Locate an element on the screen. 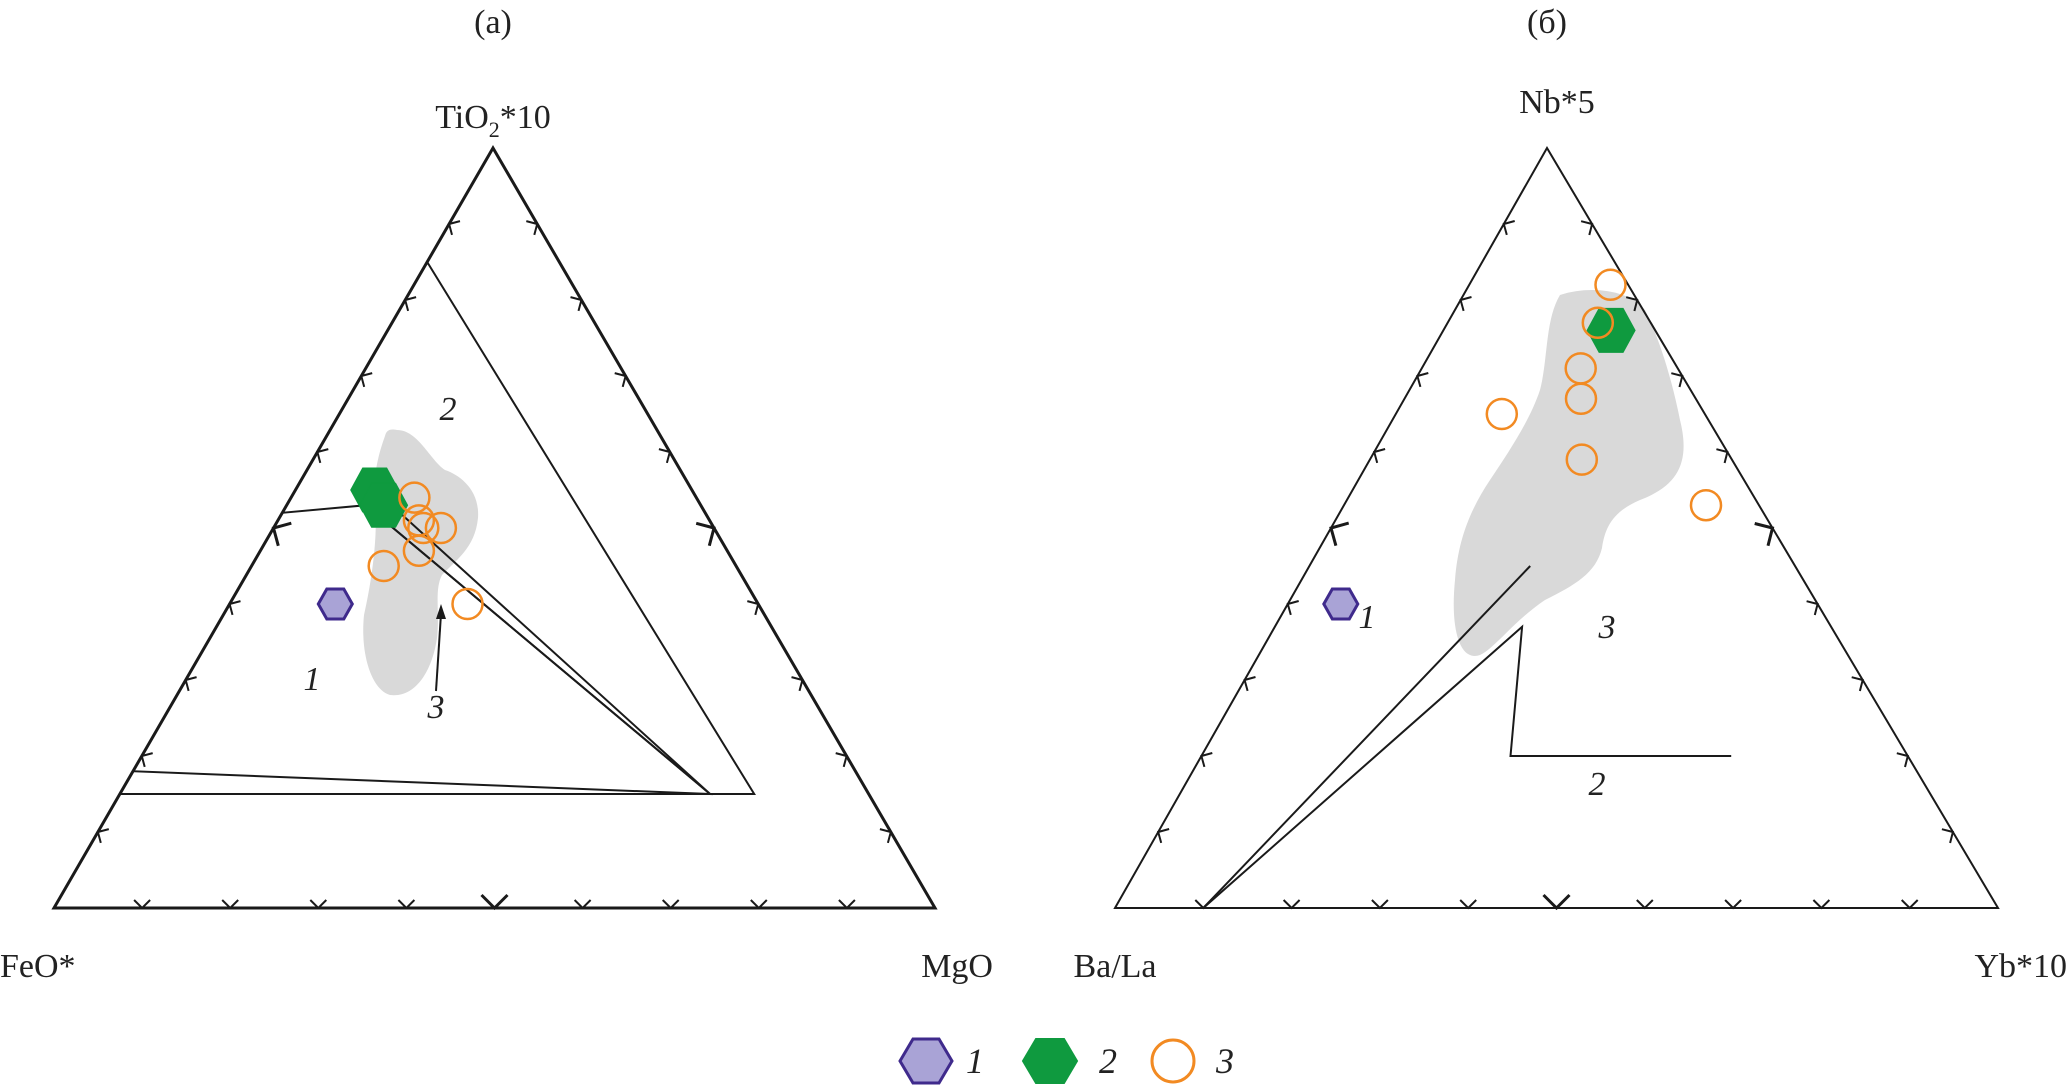 This screenshot has height=1089, width=2067. panel-a-label: (а) is located at coordinates (493, 22).